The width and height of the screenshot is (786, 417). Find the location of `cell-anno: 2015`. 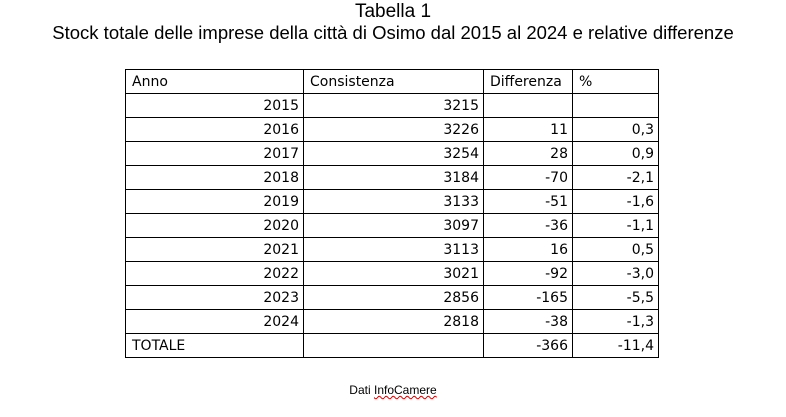

cell-anno: 2015 is located at coordinates (214, 105).